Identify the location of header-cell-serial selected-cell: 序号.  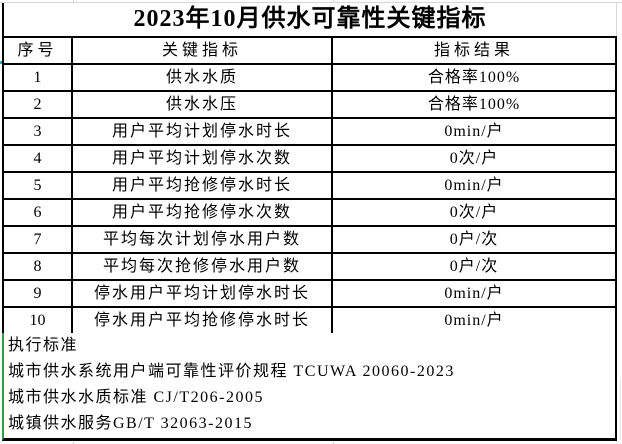
(38, 51).